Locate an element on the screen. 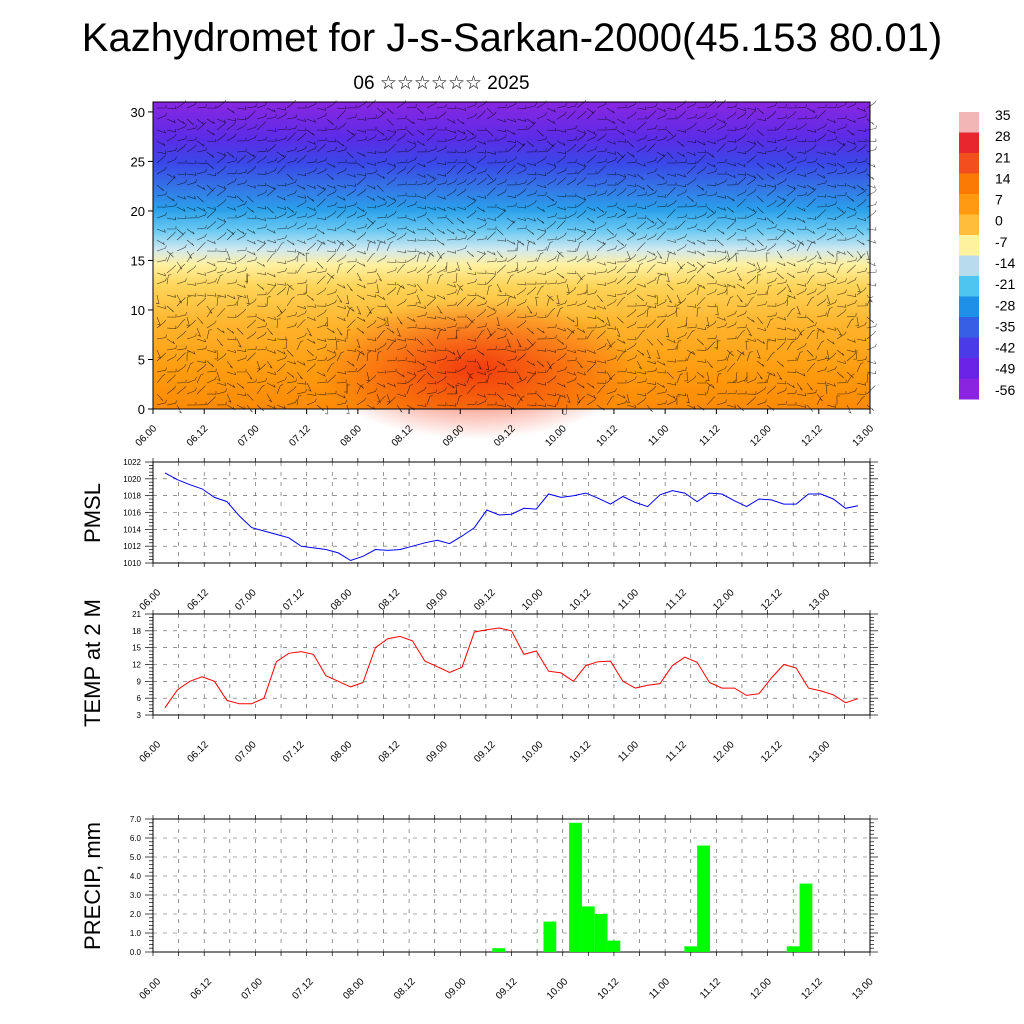 This screenshot has width=1024, height=1024. x-tick-label: 07.12 is located at coordinates (294, 752).